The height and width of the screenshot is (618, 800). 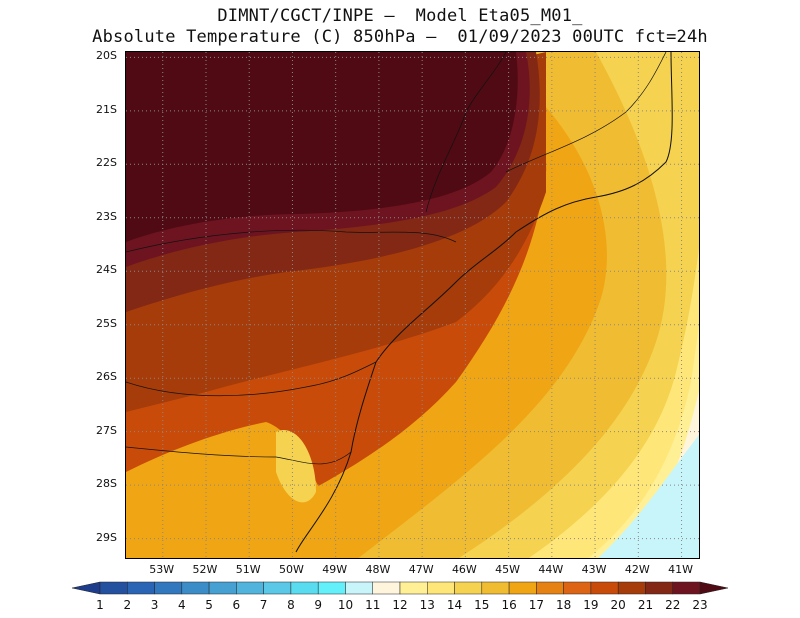 I want to click on latitude-label: 26S, so click(x=106, y=377).